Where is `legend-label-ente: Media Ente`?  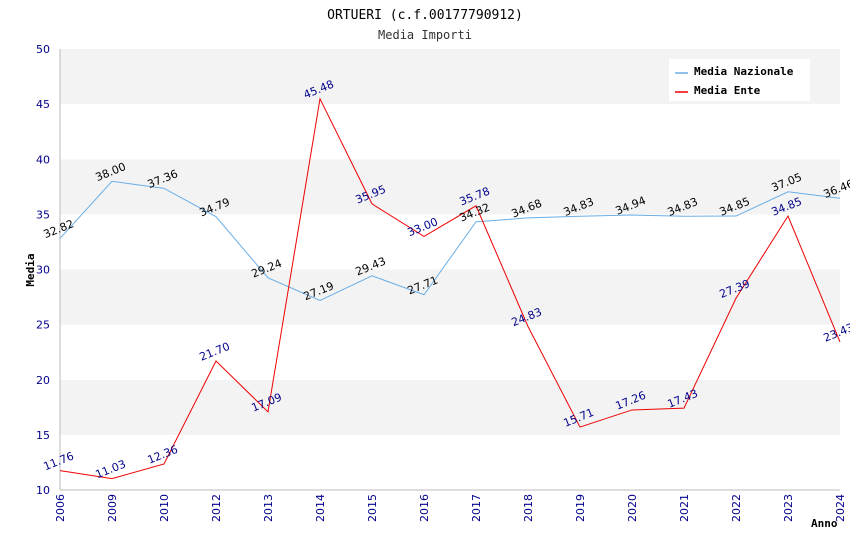
legend-label-ente: Media Ente is located at coordinates (727, 90).